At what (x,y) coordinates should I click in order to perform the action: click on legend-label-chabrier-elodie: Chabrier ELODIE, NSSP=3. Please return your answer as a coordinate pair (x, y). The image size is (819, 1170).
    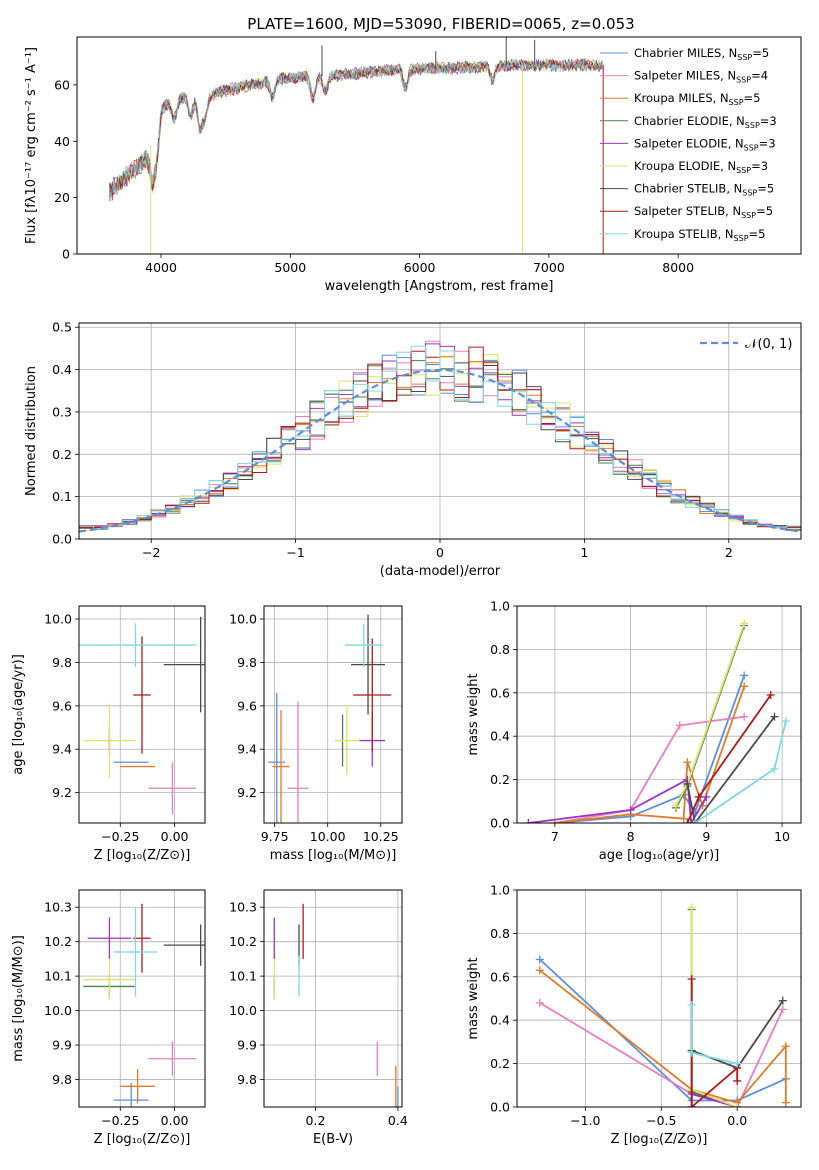
    Looking at the image, I should click on (705, 122).